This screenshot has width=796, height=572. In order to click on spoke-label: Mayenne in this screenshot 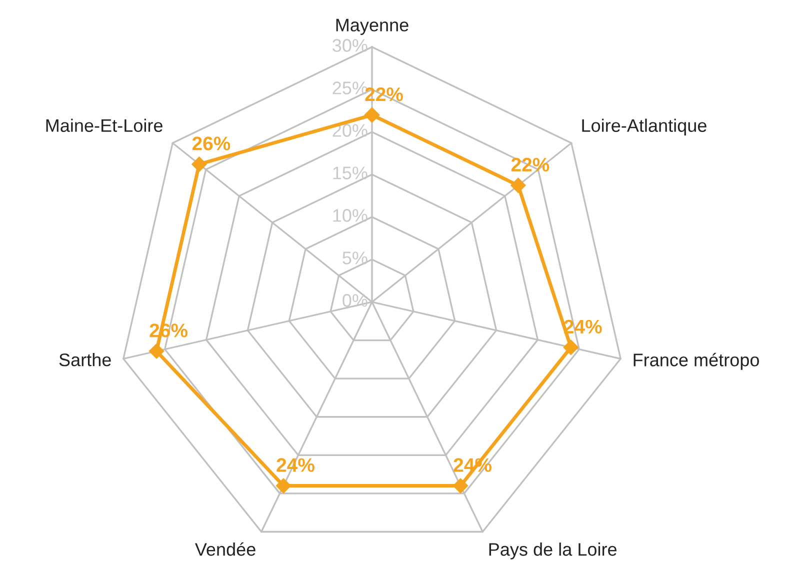, I will do `click(372, 26)`.